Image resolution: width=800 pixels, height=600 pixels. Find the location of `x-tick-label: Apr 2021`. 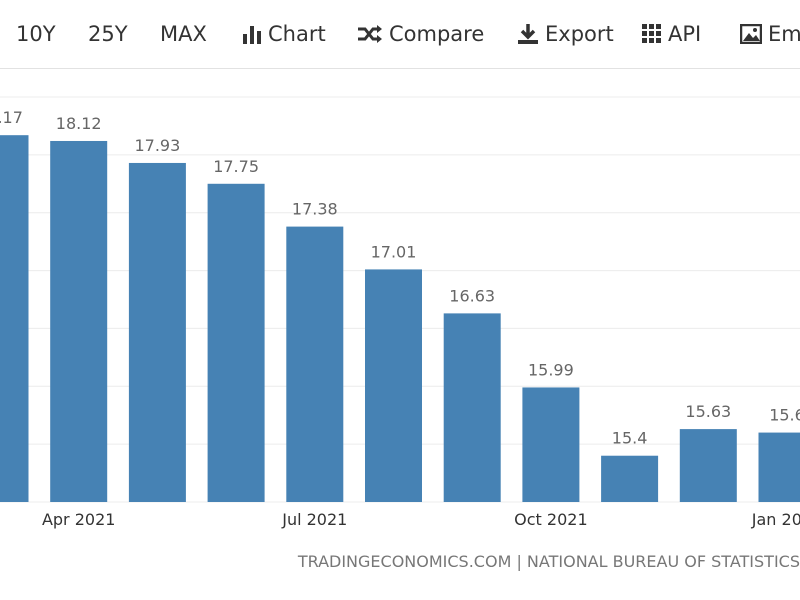

x-tick-label: Apr 2021 is located at coordinates (78, 519).